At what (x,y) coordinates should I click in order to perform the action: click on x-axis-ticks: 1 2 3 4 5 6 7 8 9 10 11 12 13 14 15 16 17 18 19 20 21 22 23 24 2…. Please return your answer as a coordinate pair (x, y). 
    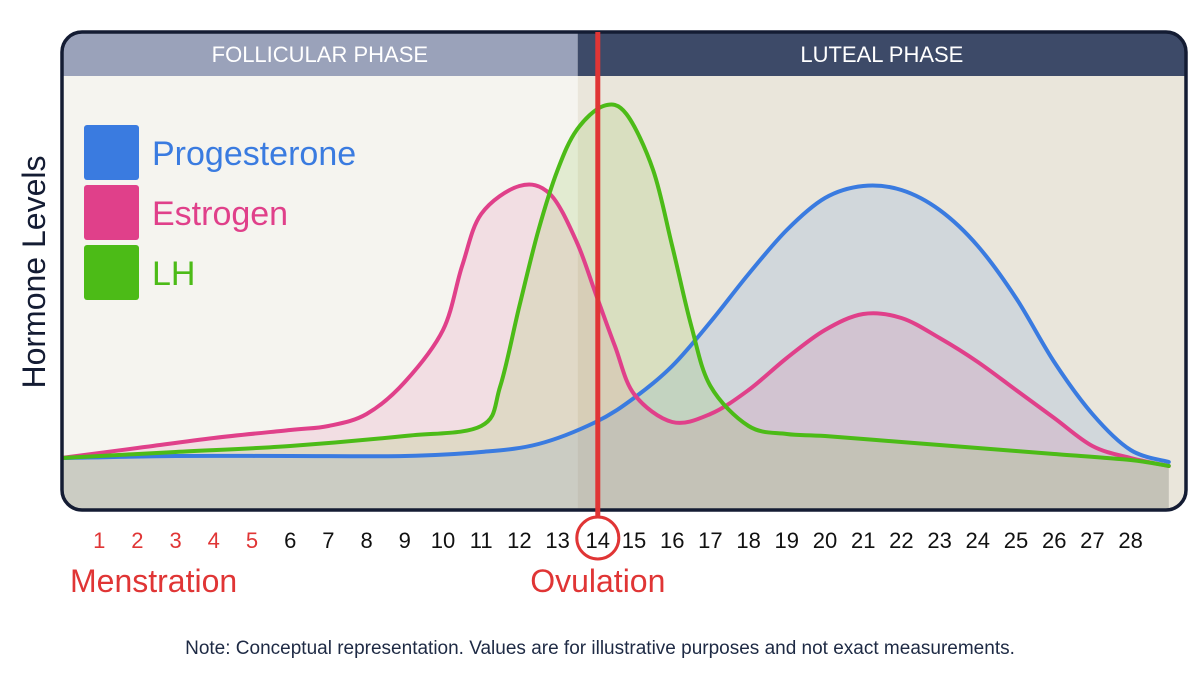
    Looking at the image, I should click on (618, 540).